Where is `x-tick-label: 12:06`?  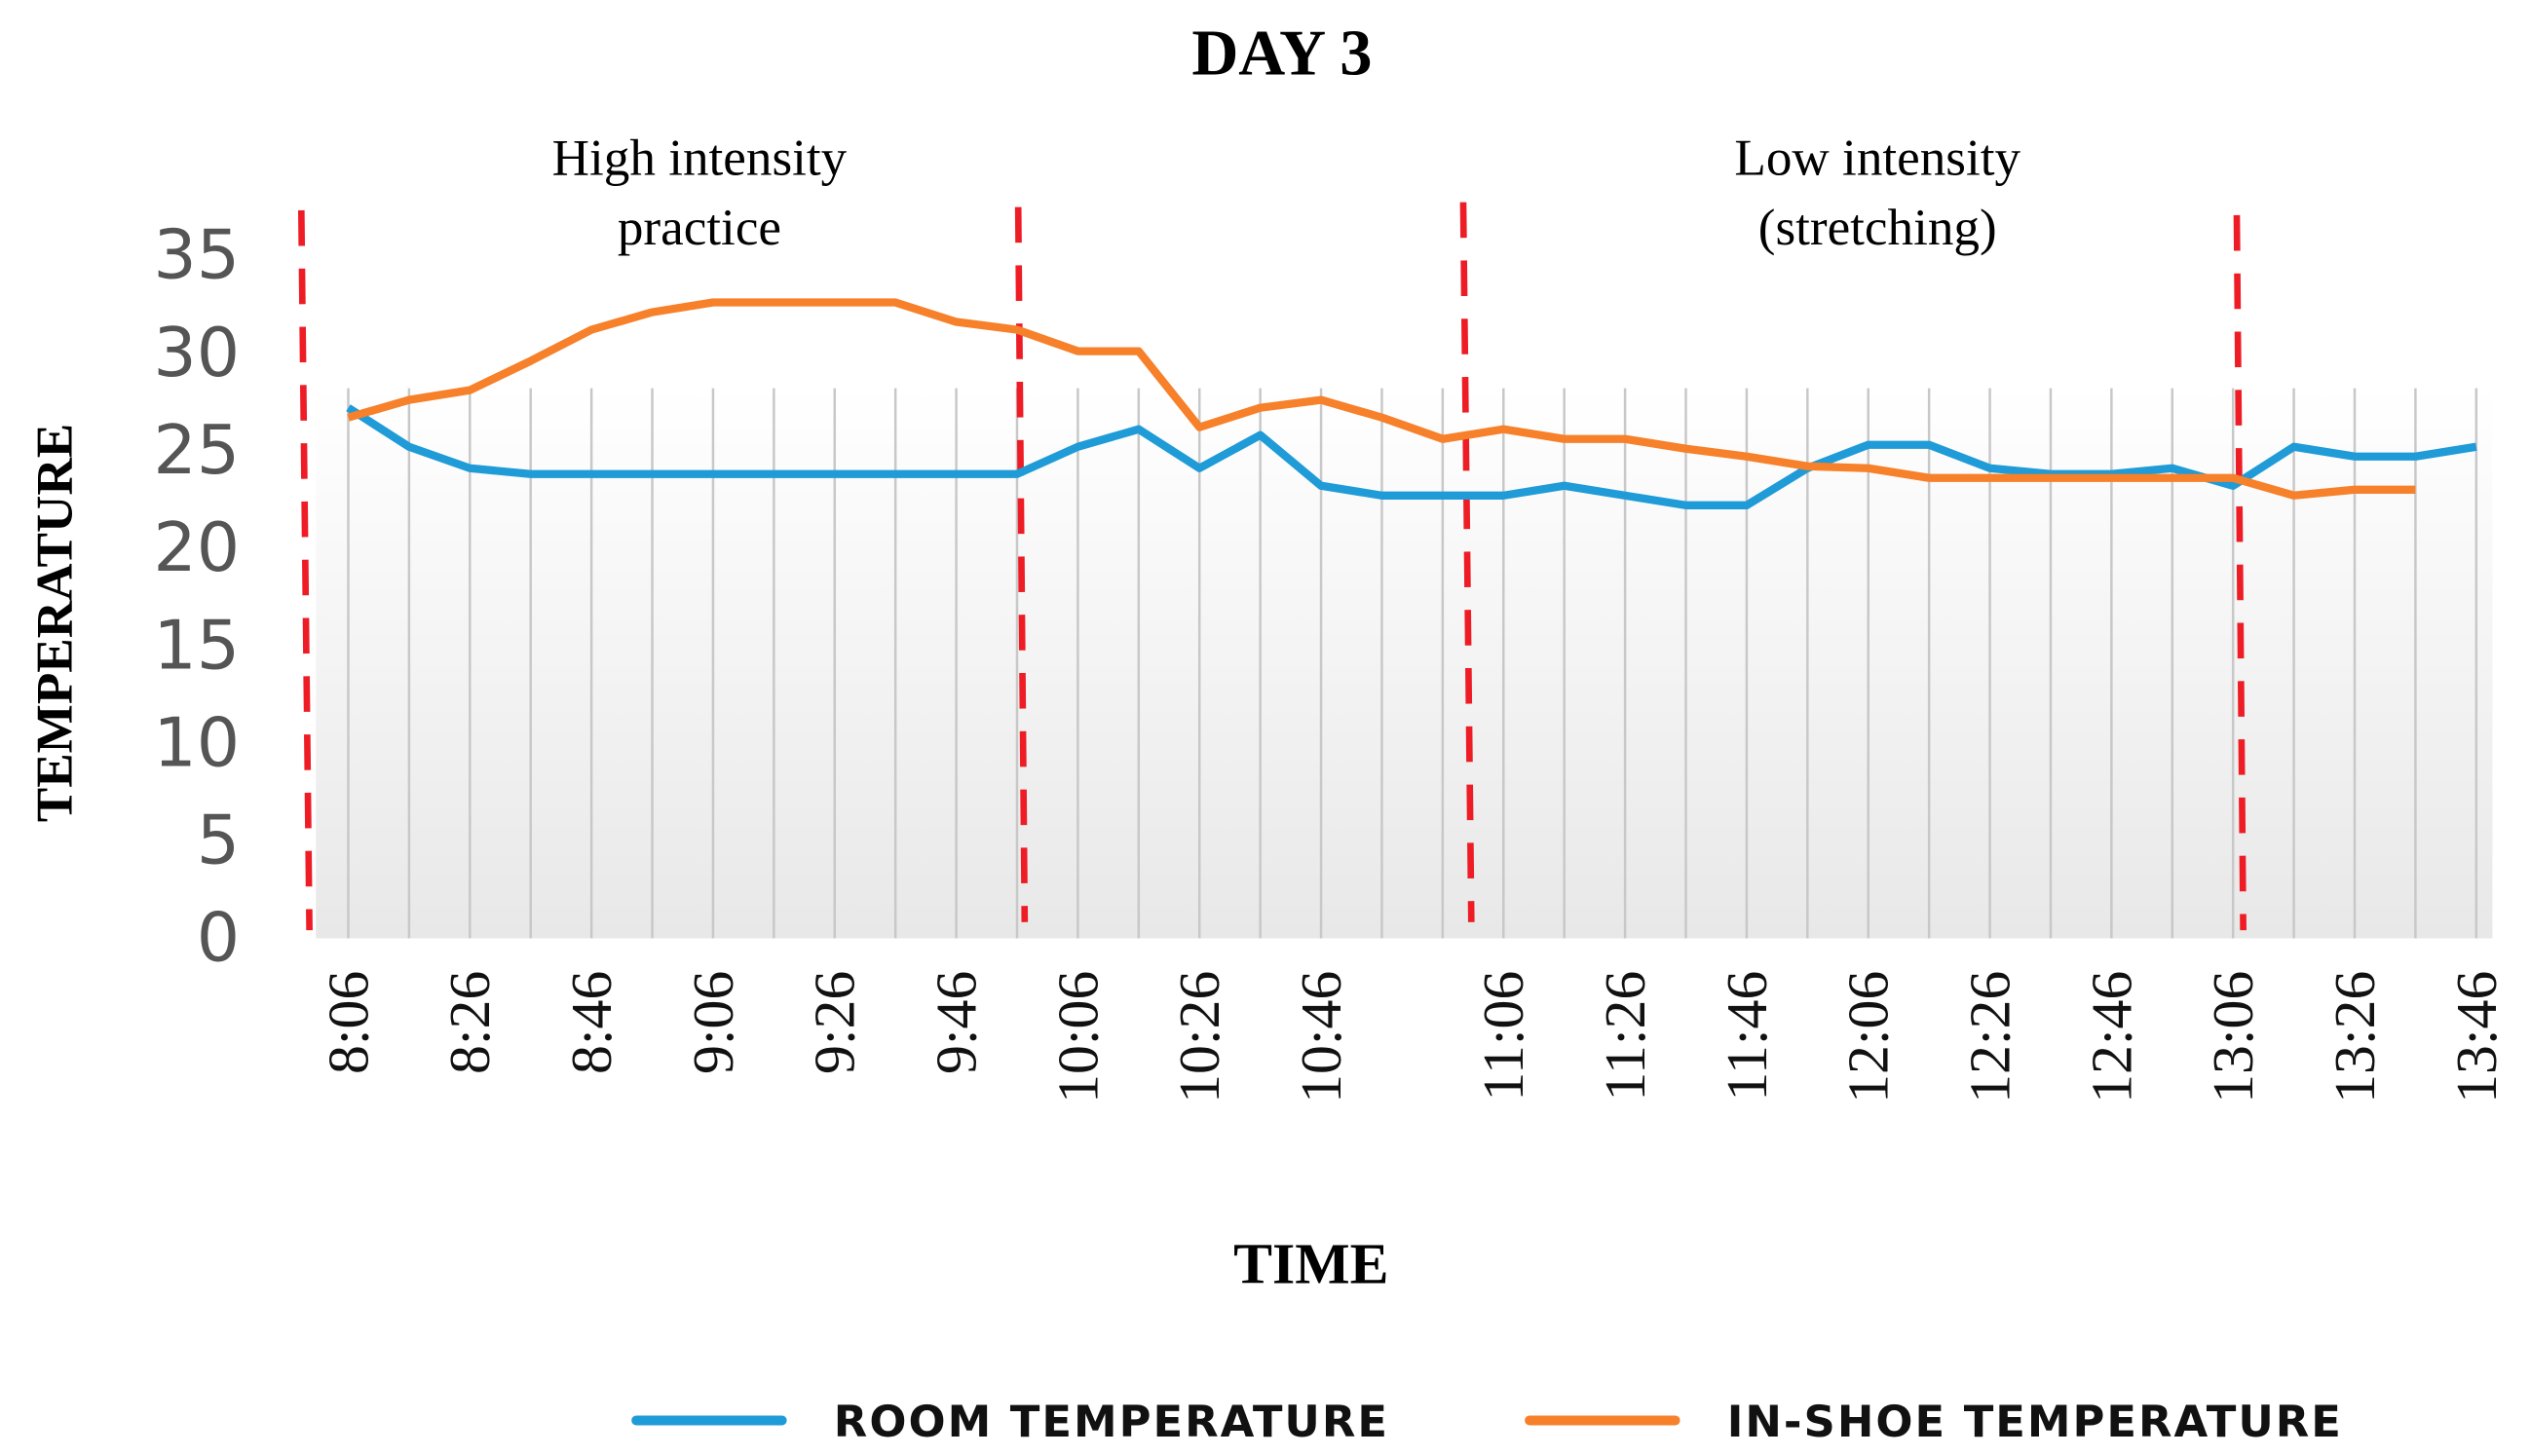
x-tick-label: 12:06 is located at coordinates (1869, 1037).